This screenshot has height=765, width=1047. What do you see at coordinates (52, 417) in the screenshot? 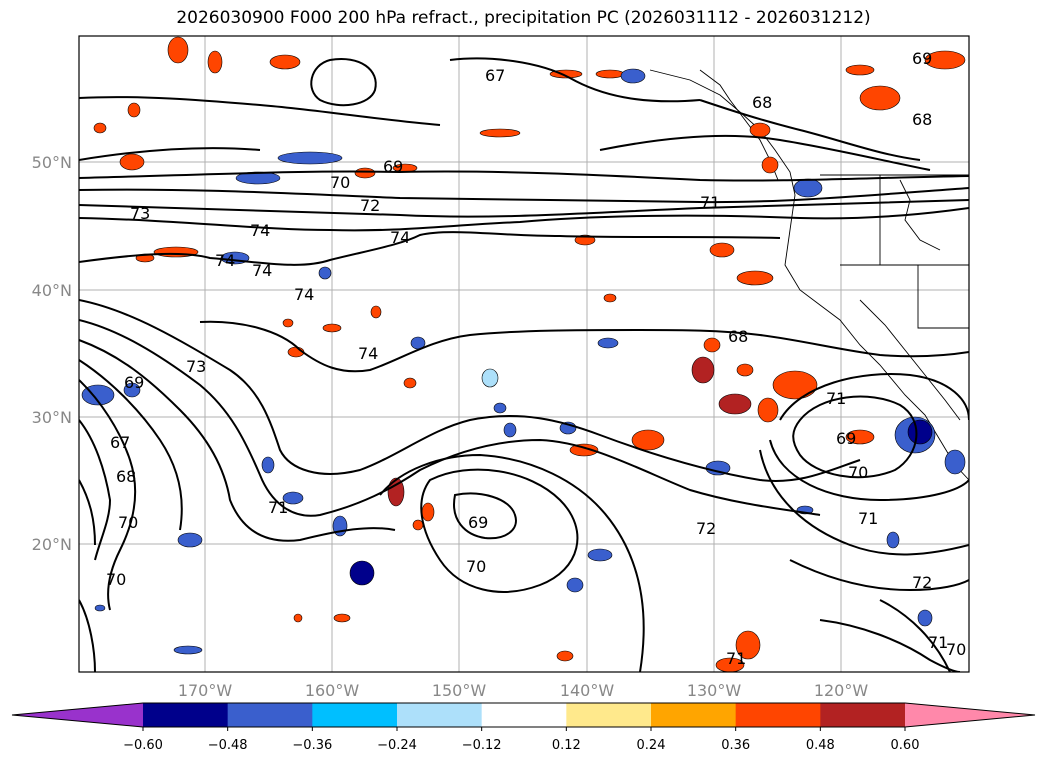
I see `lat-label: 30°N` at bounding box center [52, 417].